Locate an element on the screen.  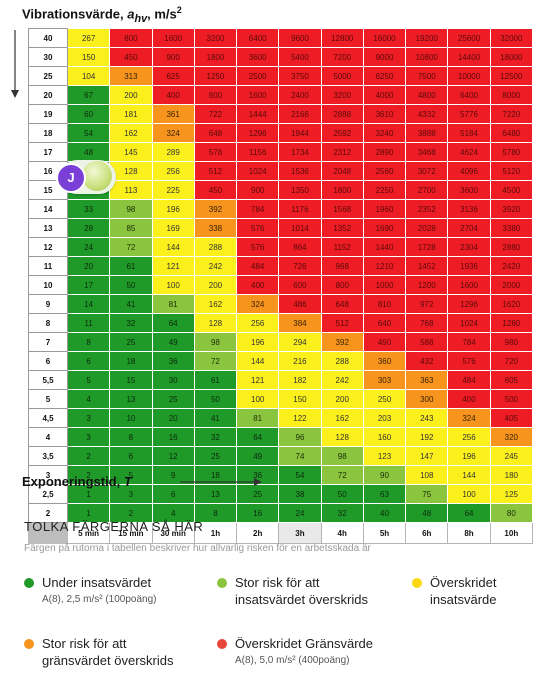
table-row: 5,5 5 15 30 61 121 182 242 303 363 484 605 is located at coordinates (281, 380).